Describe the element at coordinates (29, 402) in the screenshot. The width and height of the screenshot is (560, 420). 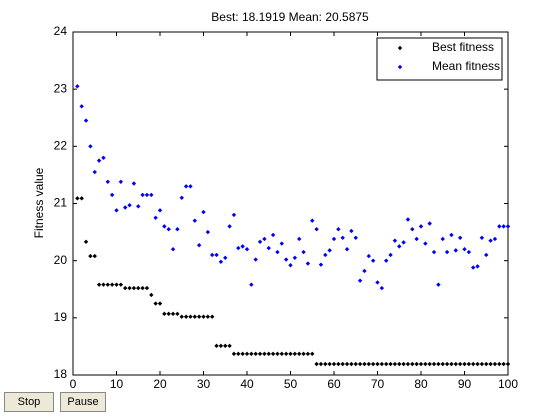
I see `stop-button: Stop` at that location.